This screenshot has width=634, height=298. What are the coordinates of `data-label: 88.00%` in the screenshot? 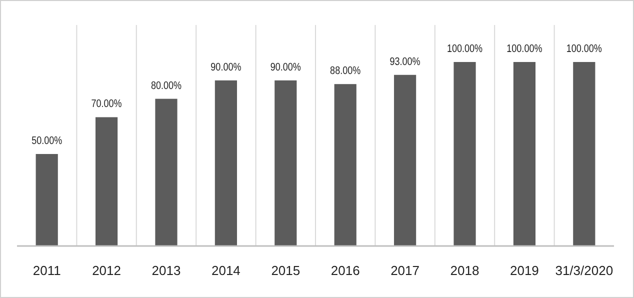 It's located at (345, 71).